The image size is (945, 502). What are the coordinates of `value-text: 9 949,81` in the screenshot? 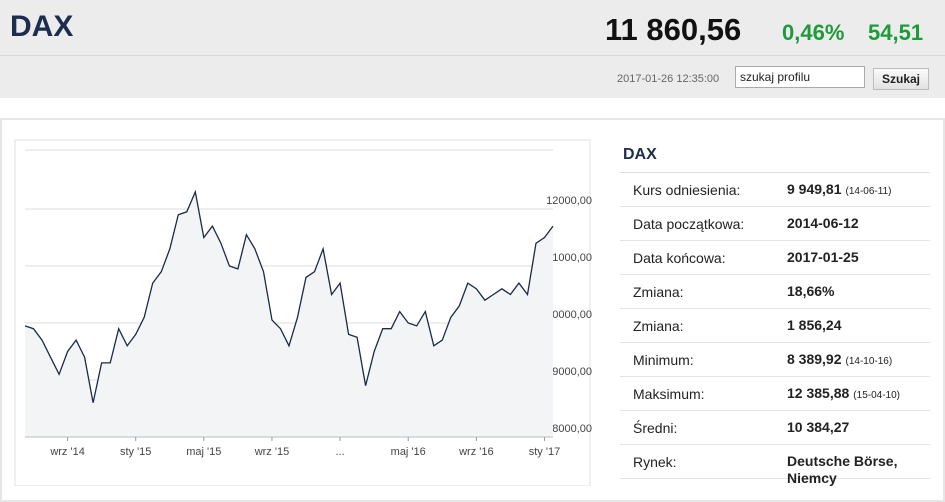 It's located at (814, 189).